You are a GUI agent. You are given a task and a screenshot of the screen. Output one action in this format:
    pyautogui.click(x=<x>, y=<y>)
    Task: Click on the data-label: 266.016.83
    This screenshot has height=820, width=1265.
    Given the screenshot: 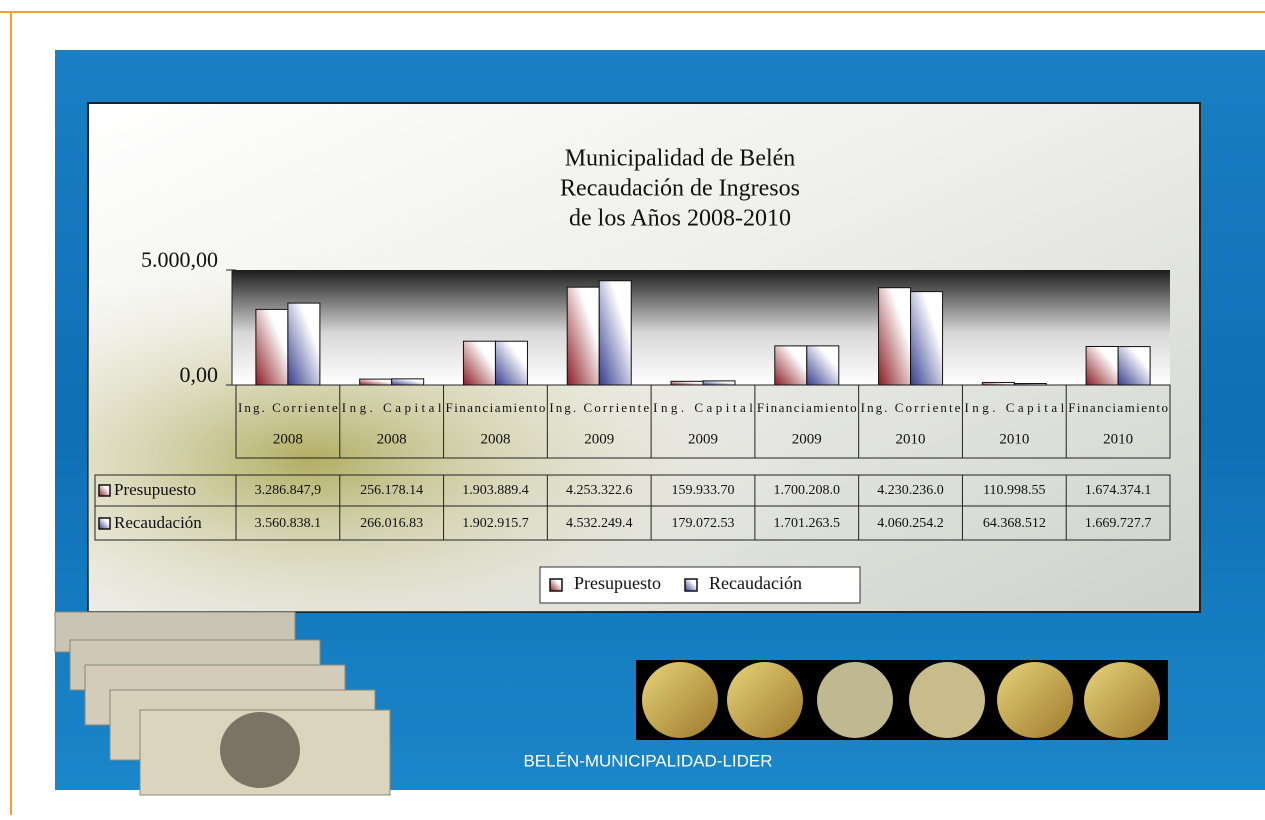 What is the action you would take?
    pyautogui.click(x=391, y=523)
    